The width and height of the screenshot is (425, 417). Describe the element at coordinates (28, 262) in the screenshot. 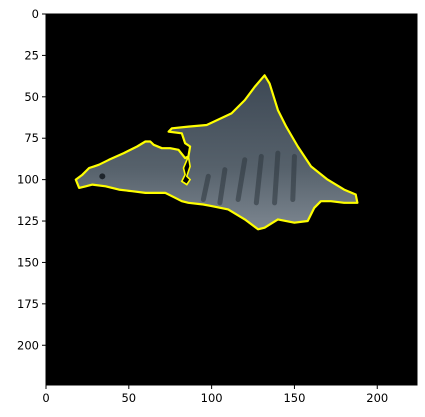

I see `y-tick-label: 150` at that location.